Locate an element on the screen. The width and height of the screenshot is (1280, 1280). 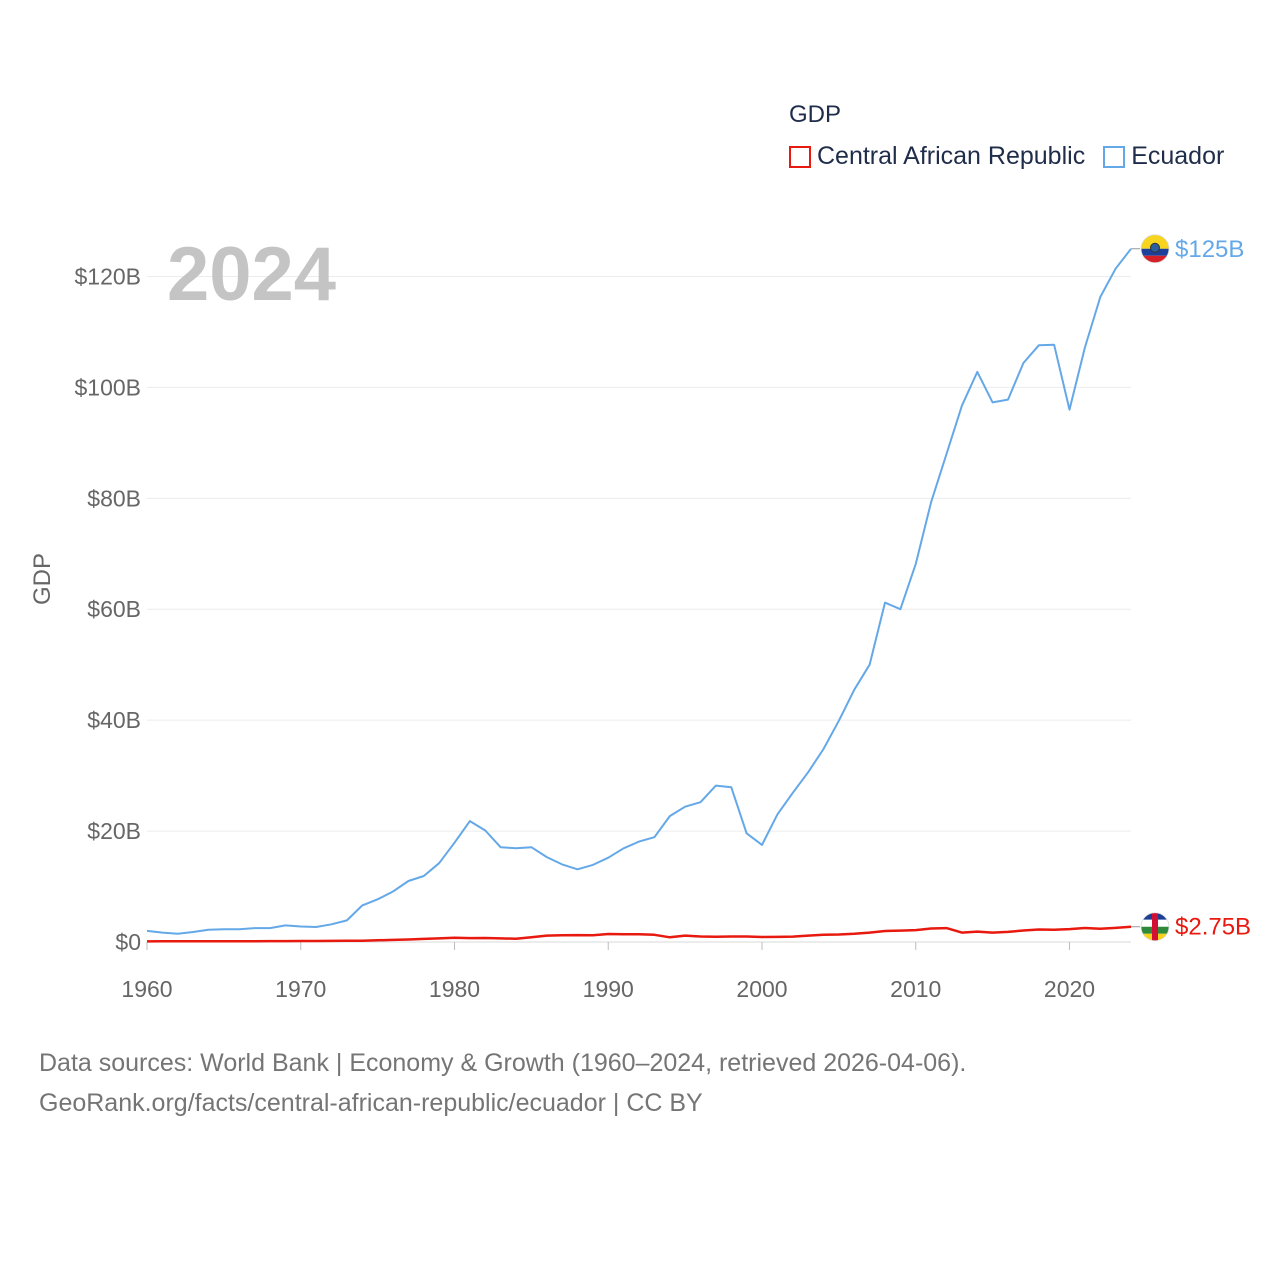
x-tick-label: 2020 is located at coordinates (1069, 989).